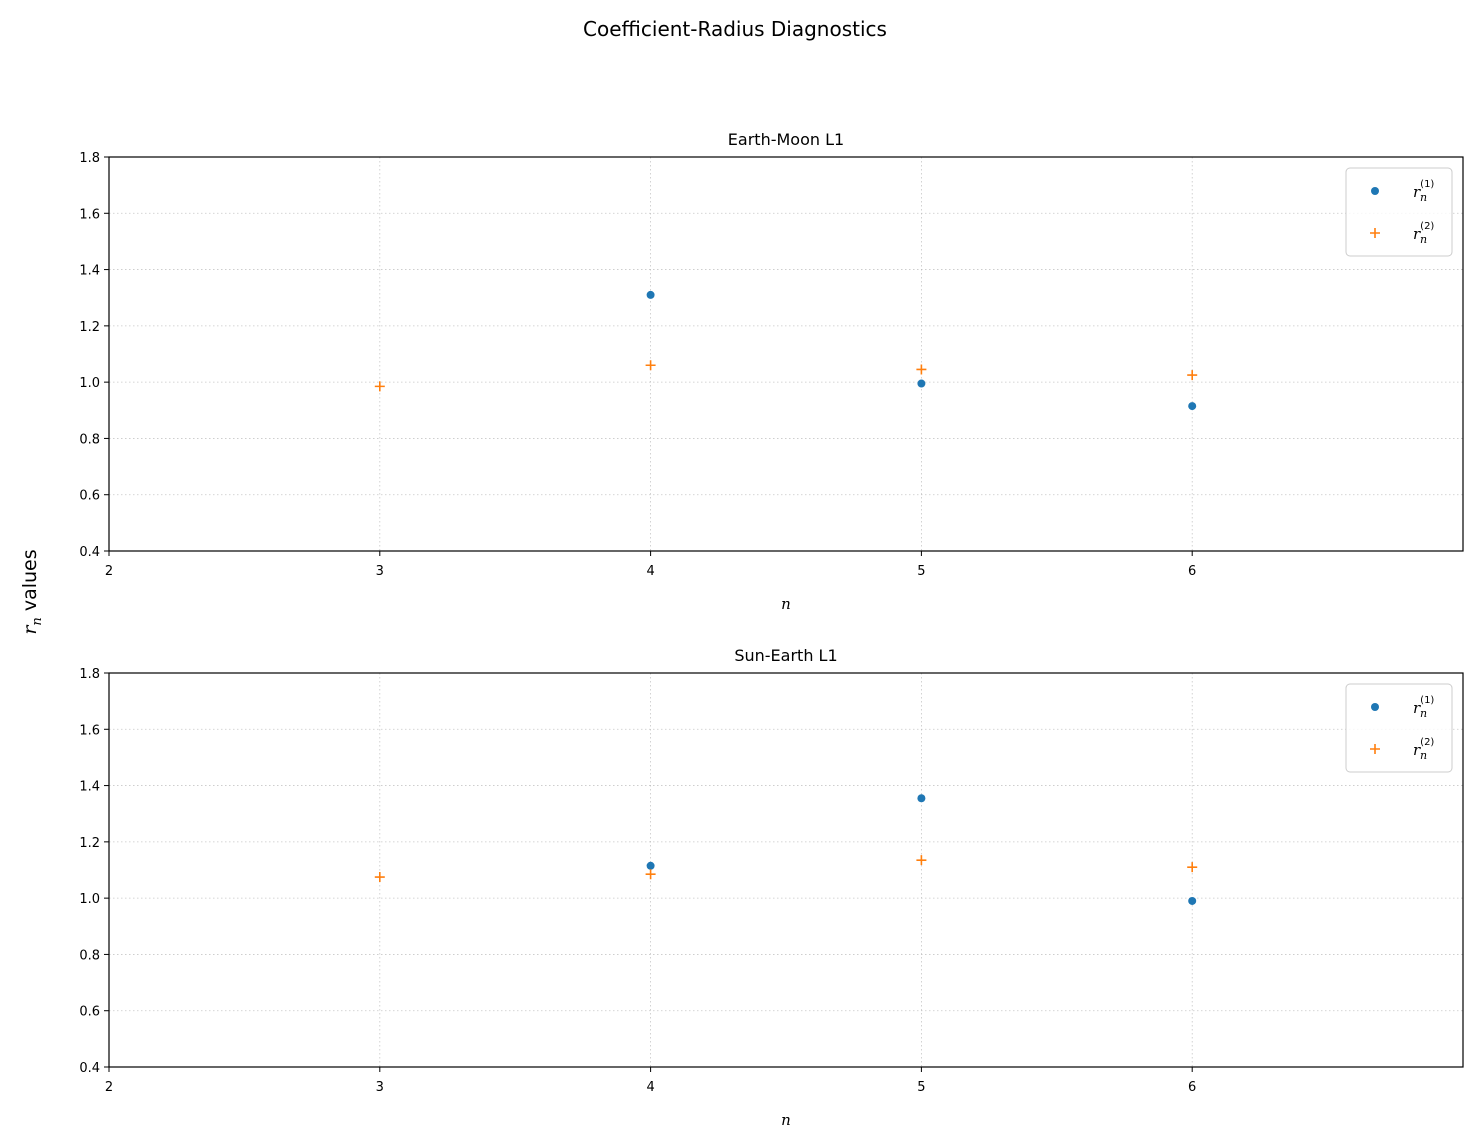 The image size is (1477, 1145). What do you see at coordinates (30, 629) in the screenshot?
I see `ylabel-symbol: r` at bounding box center [30, 629].